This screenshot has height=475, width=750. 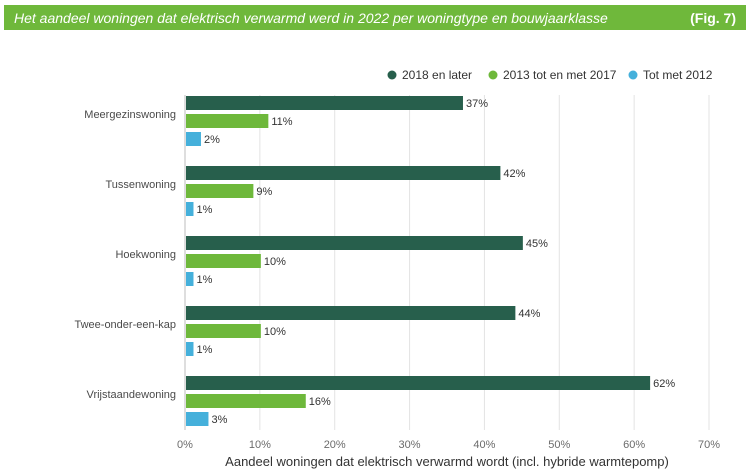 What do you see at coordinates (223, 331) in the screenshot?
I see `bar-2013-tot-en-met-2017-twee-onder-een-kap` at bounding box center [223, 331].